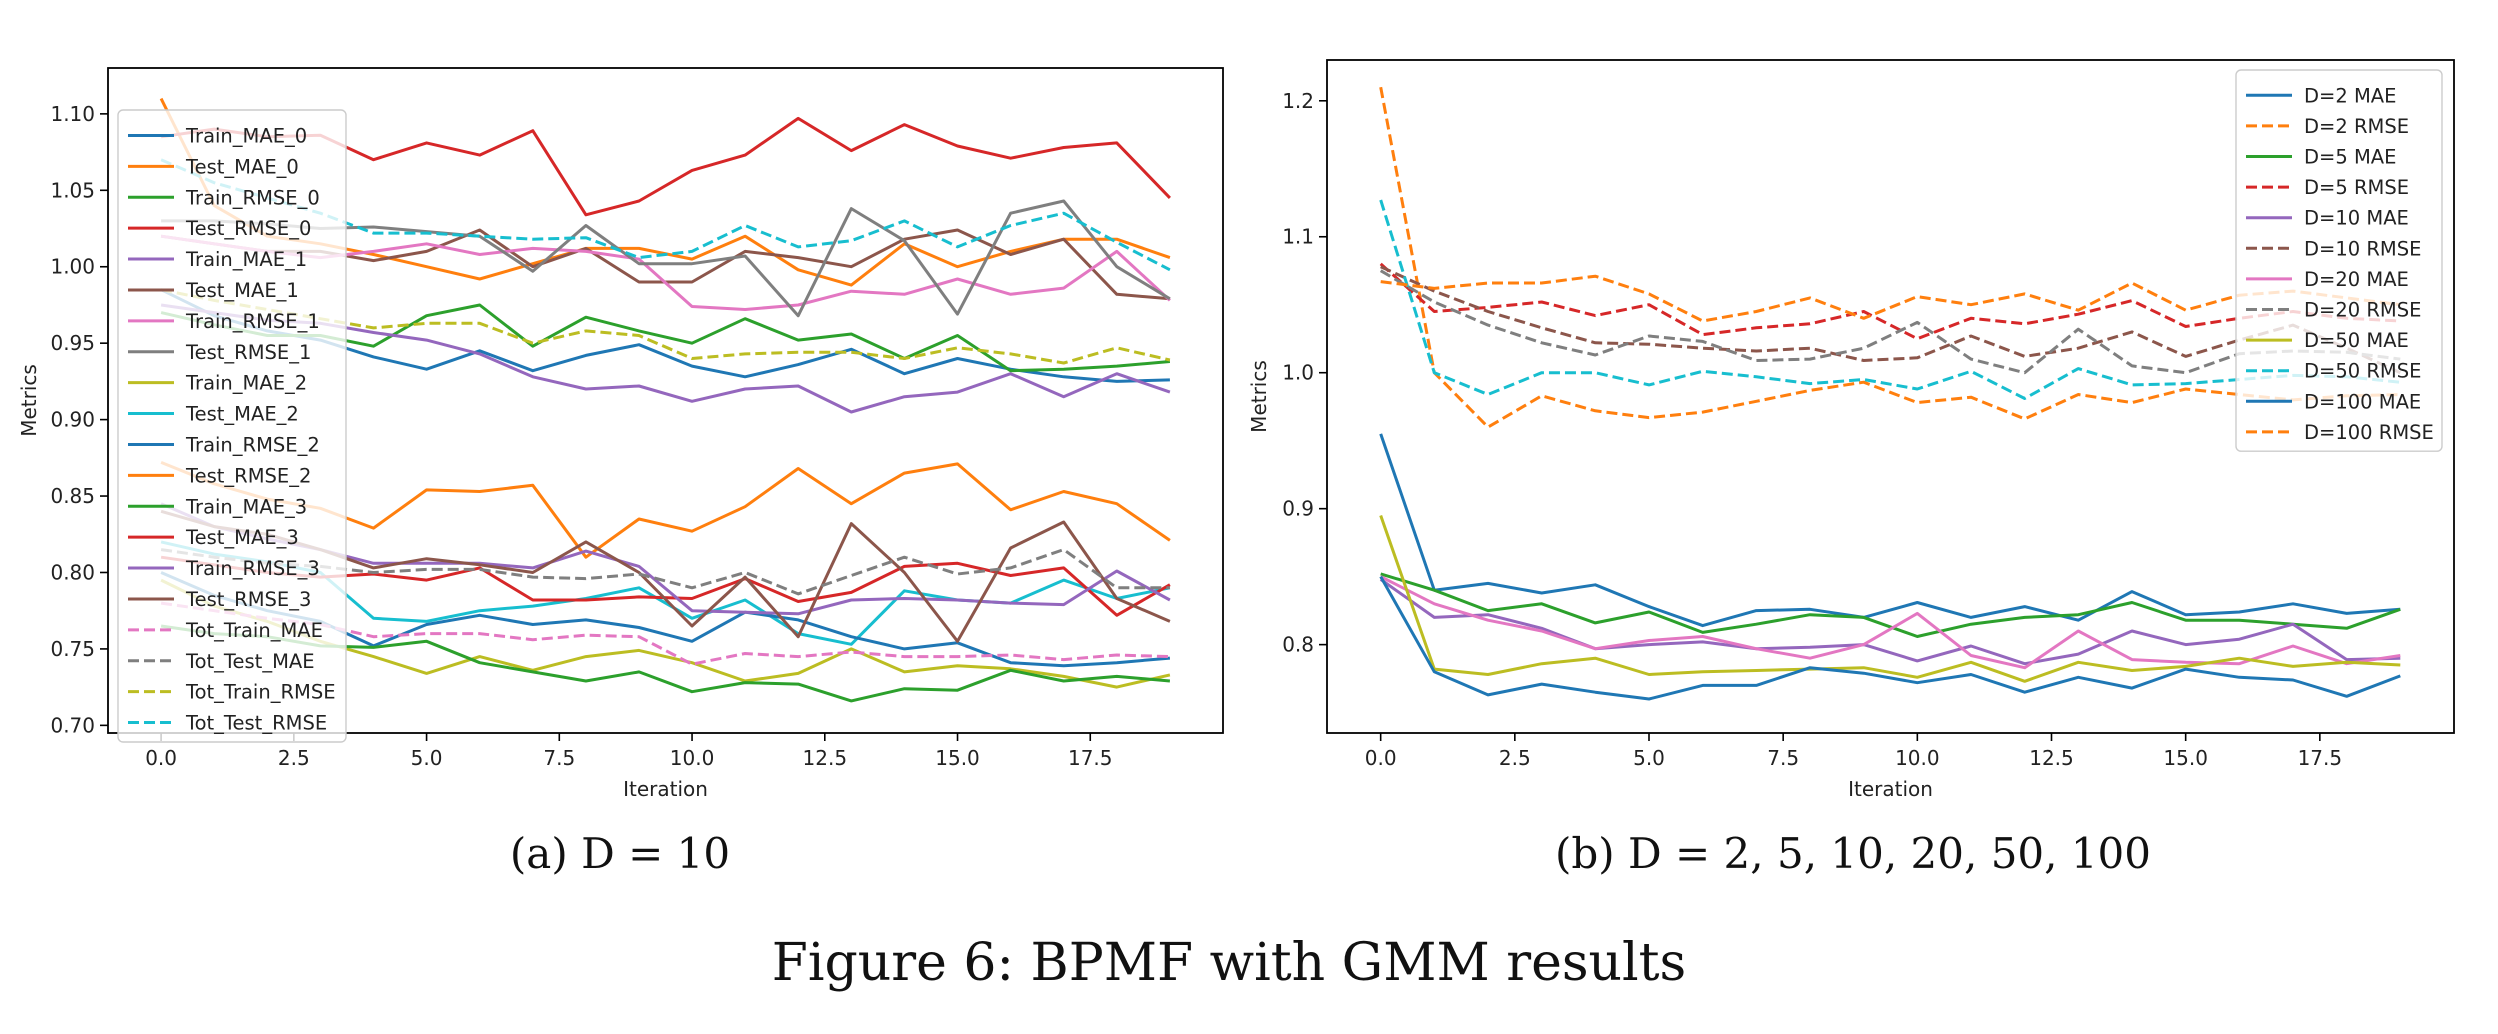 This screenshot has width=2498, height=1034. I want to click on legend-label-d-100-mae: D=100 MAE, so click(2362, 401).